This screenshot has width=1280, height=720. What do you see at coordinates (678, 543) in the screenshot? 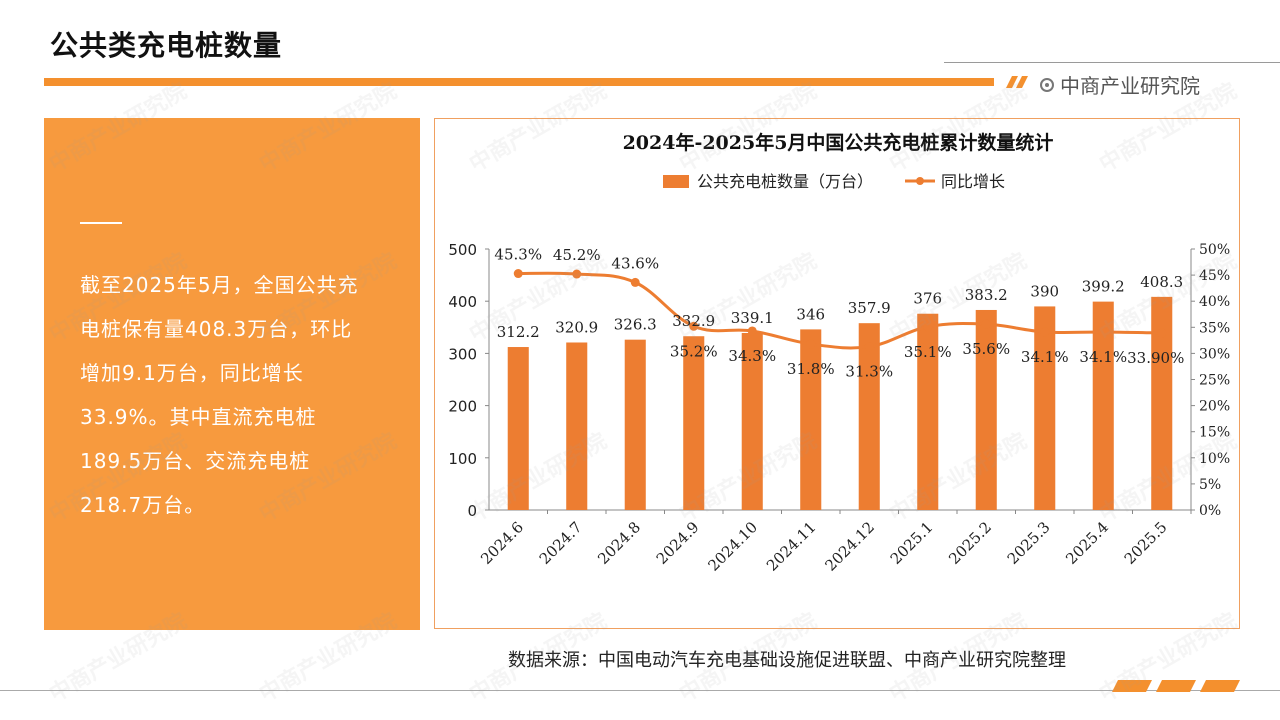
I see `x-tick-label: 2024.9` at bounding box center [678, 543].